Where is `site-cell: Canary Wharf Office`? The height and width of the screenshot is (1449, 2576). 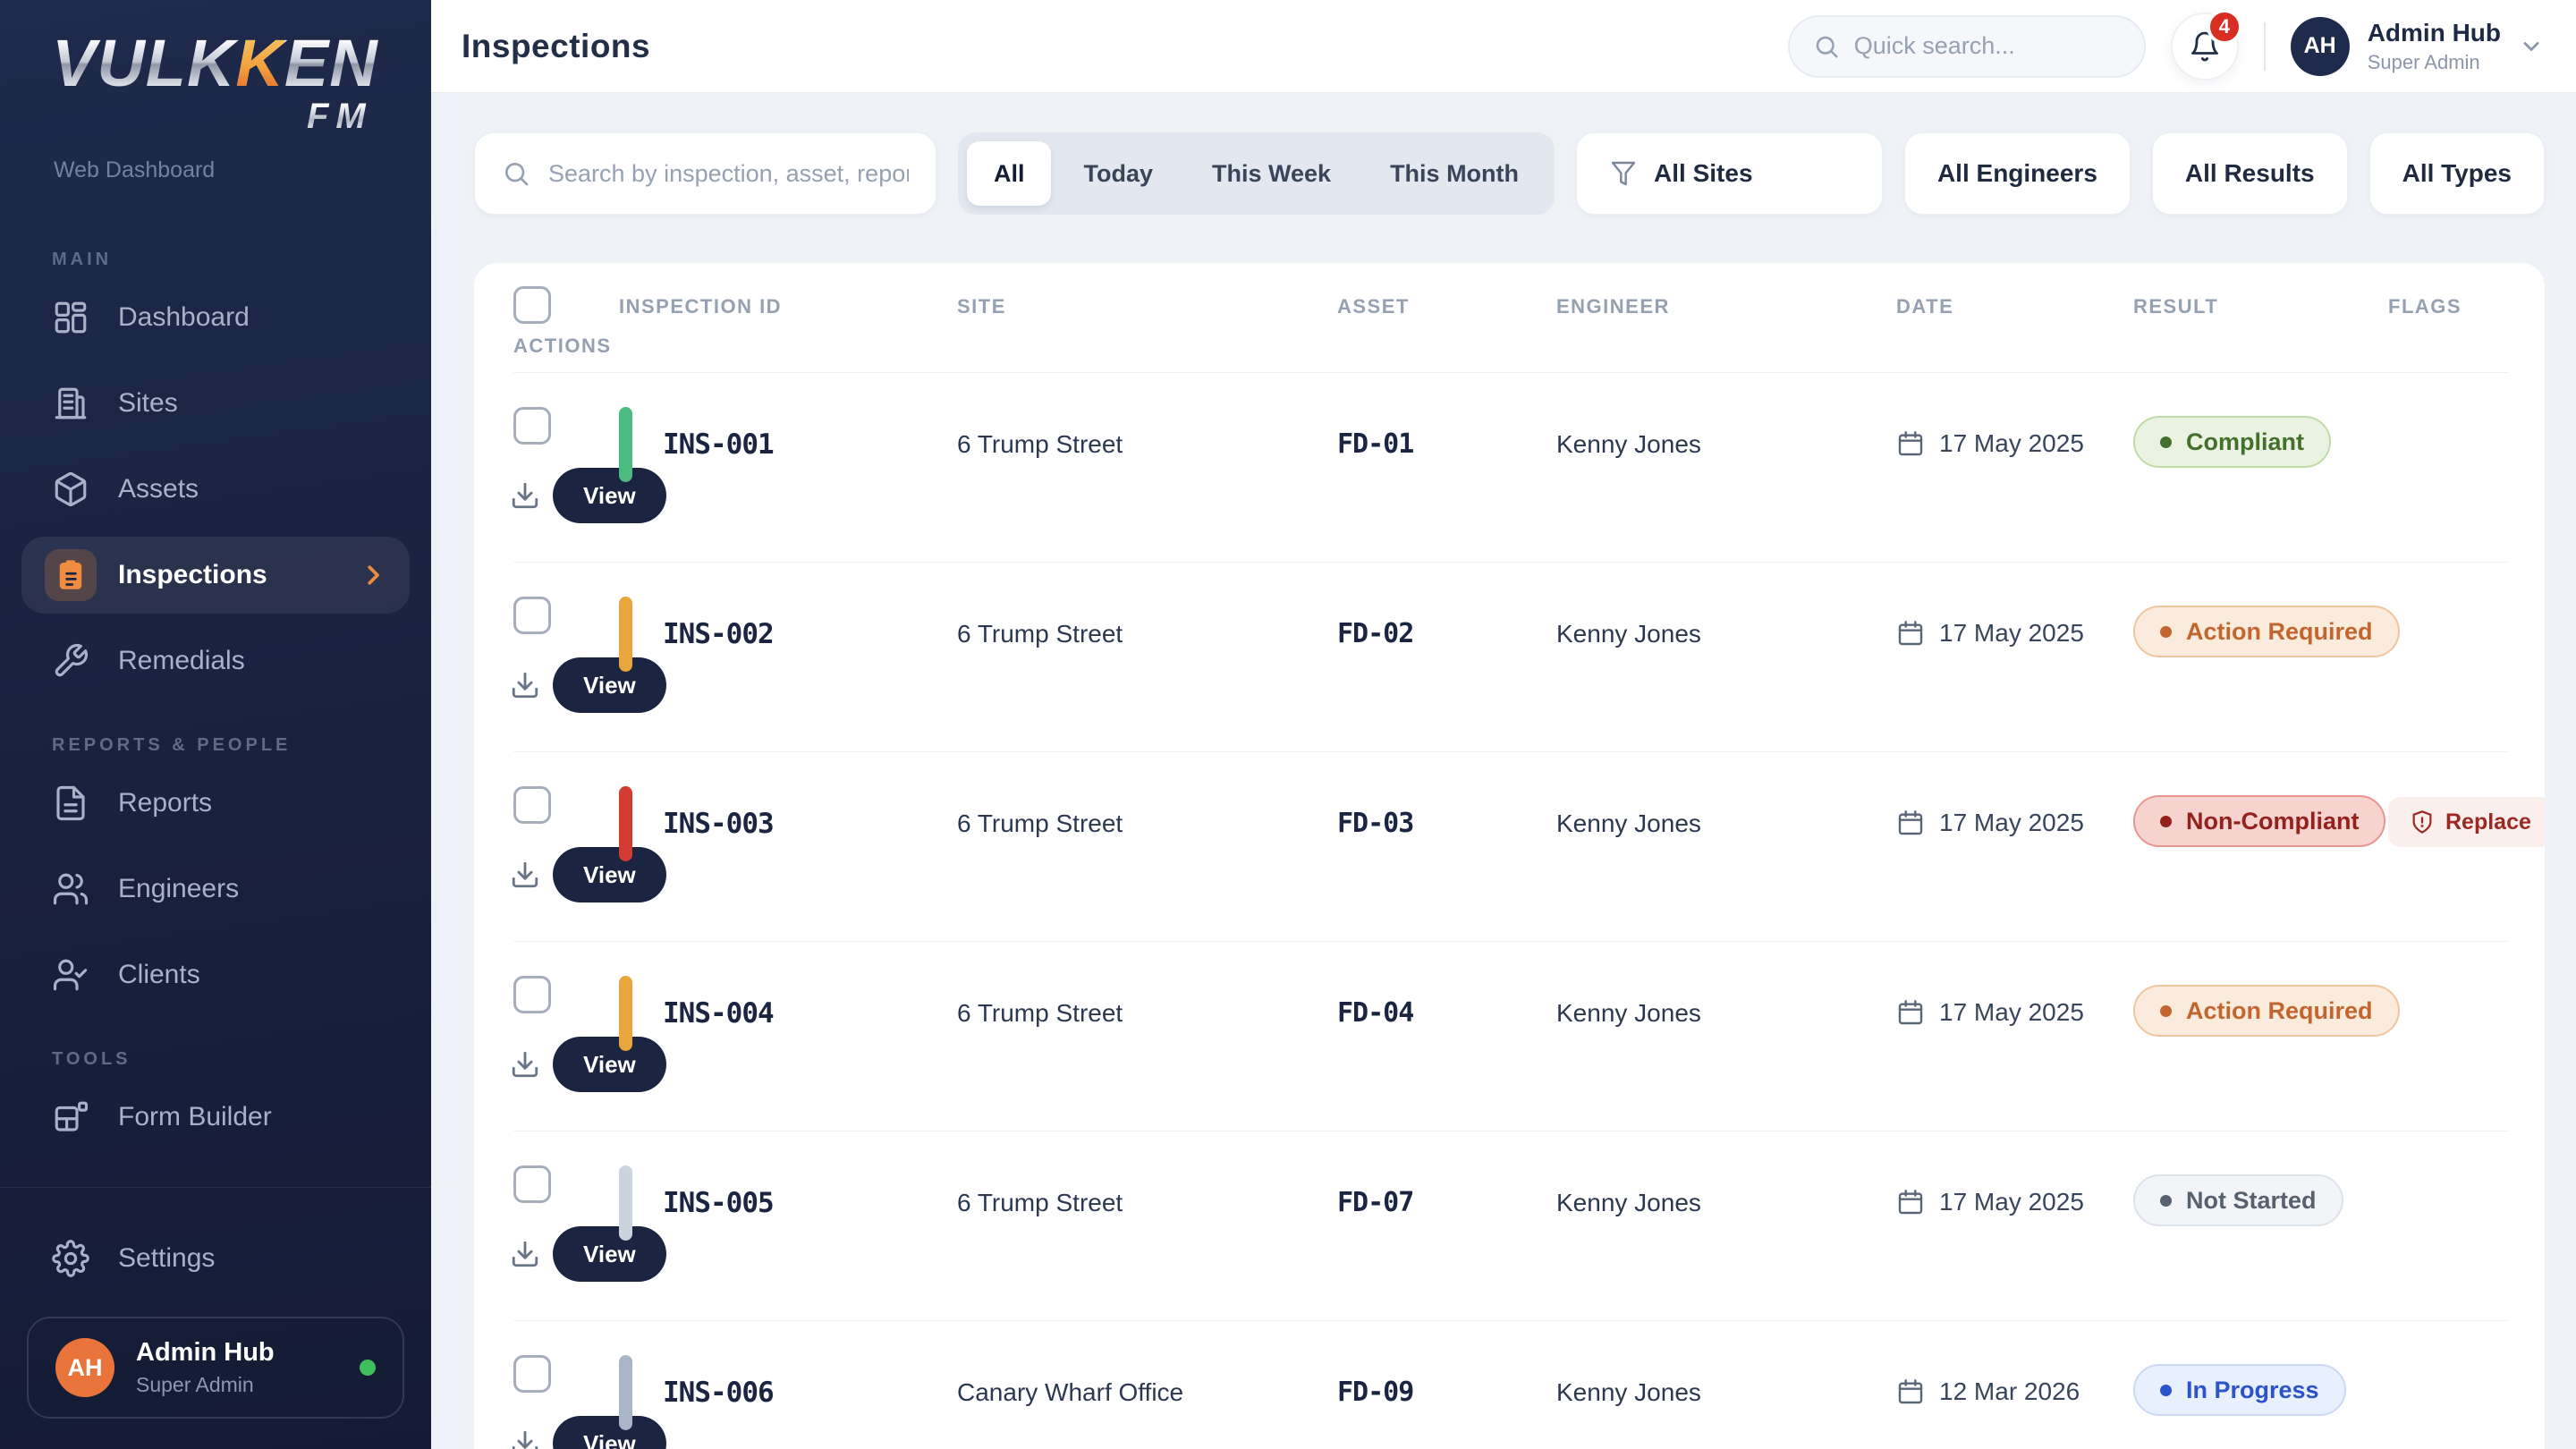 site-cell: Canary Wharf Office is located at coordinates (1070, 1392).